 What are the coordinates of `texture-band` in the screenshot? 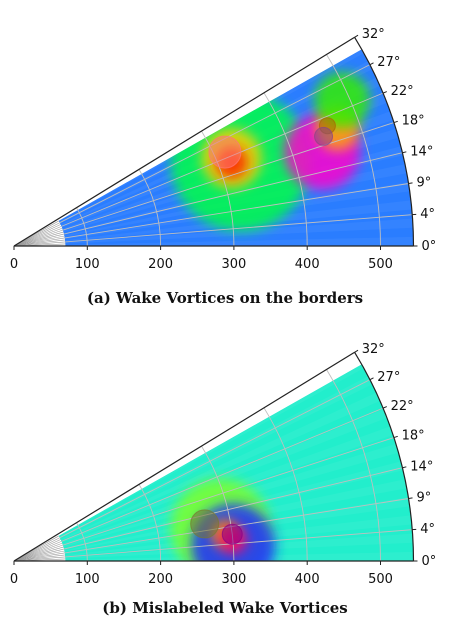 It's located at (239, 241).